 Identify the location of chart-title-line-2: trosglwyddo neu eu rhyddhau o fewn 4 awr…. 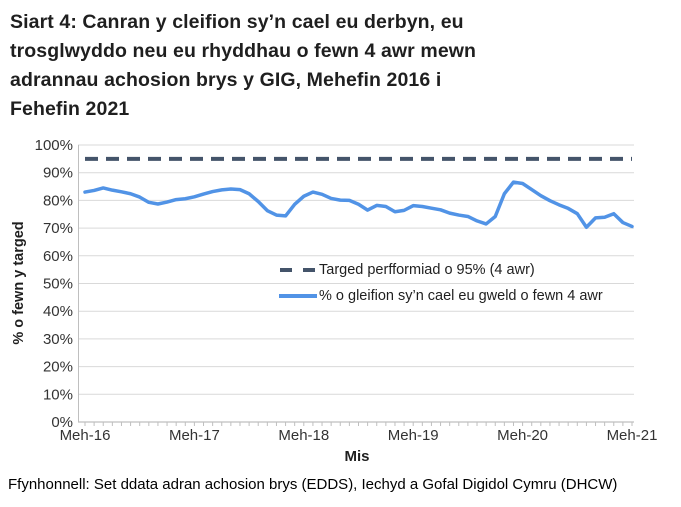
(243, 51).